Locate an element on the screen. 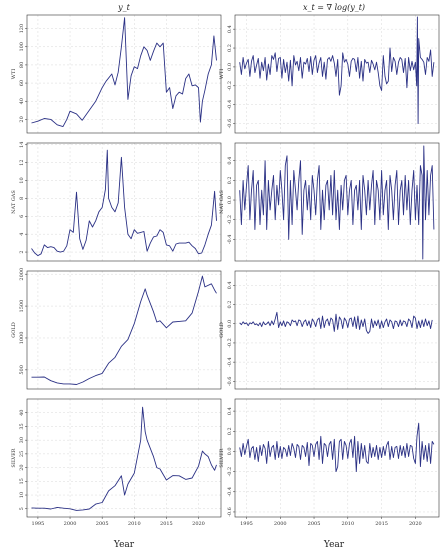 The height and width of the screenshot is (550, 446). panel-level-nat-gas: 2 4 6 8 10 12 14 NAT GAS is located at coordinates (116, 202).